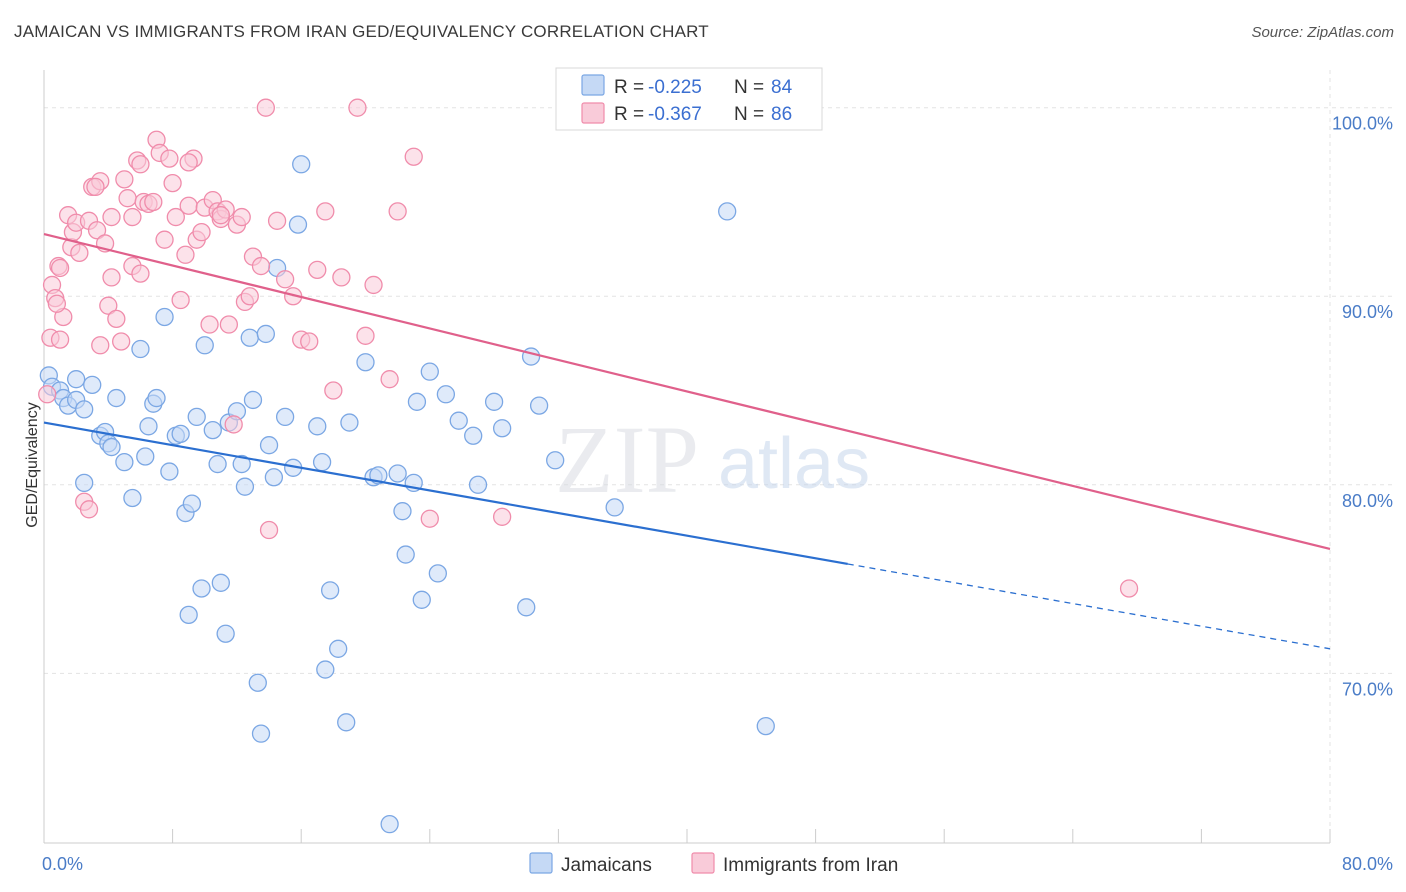 This screenshot has width=1406, height=892. Describe the element at coordinates (32, 464) in the screenshot. I see `y-axis-label: GED/Equivalency` at that location.